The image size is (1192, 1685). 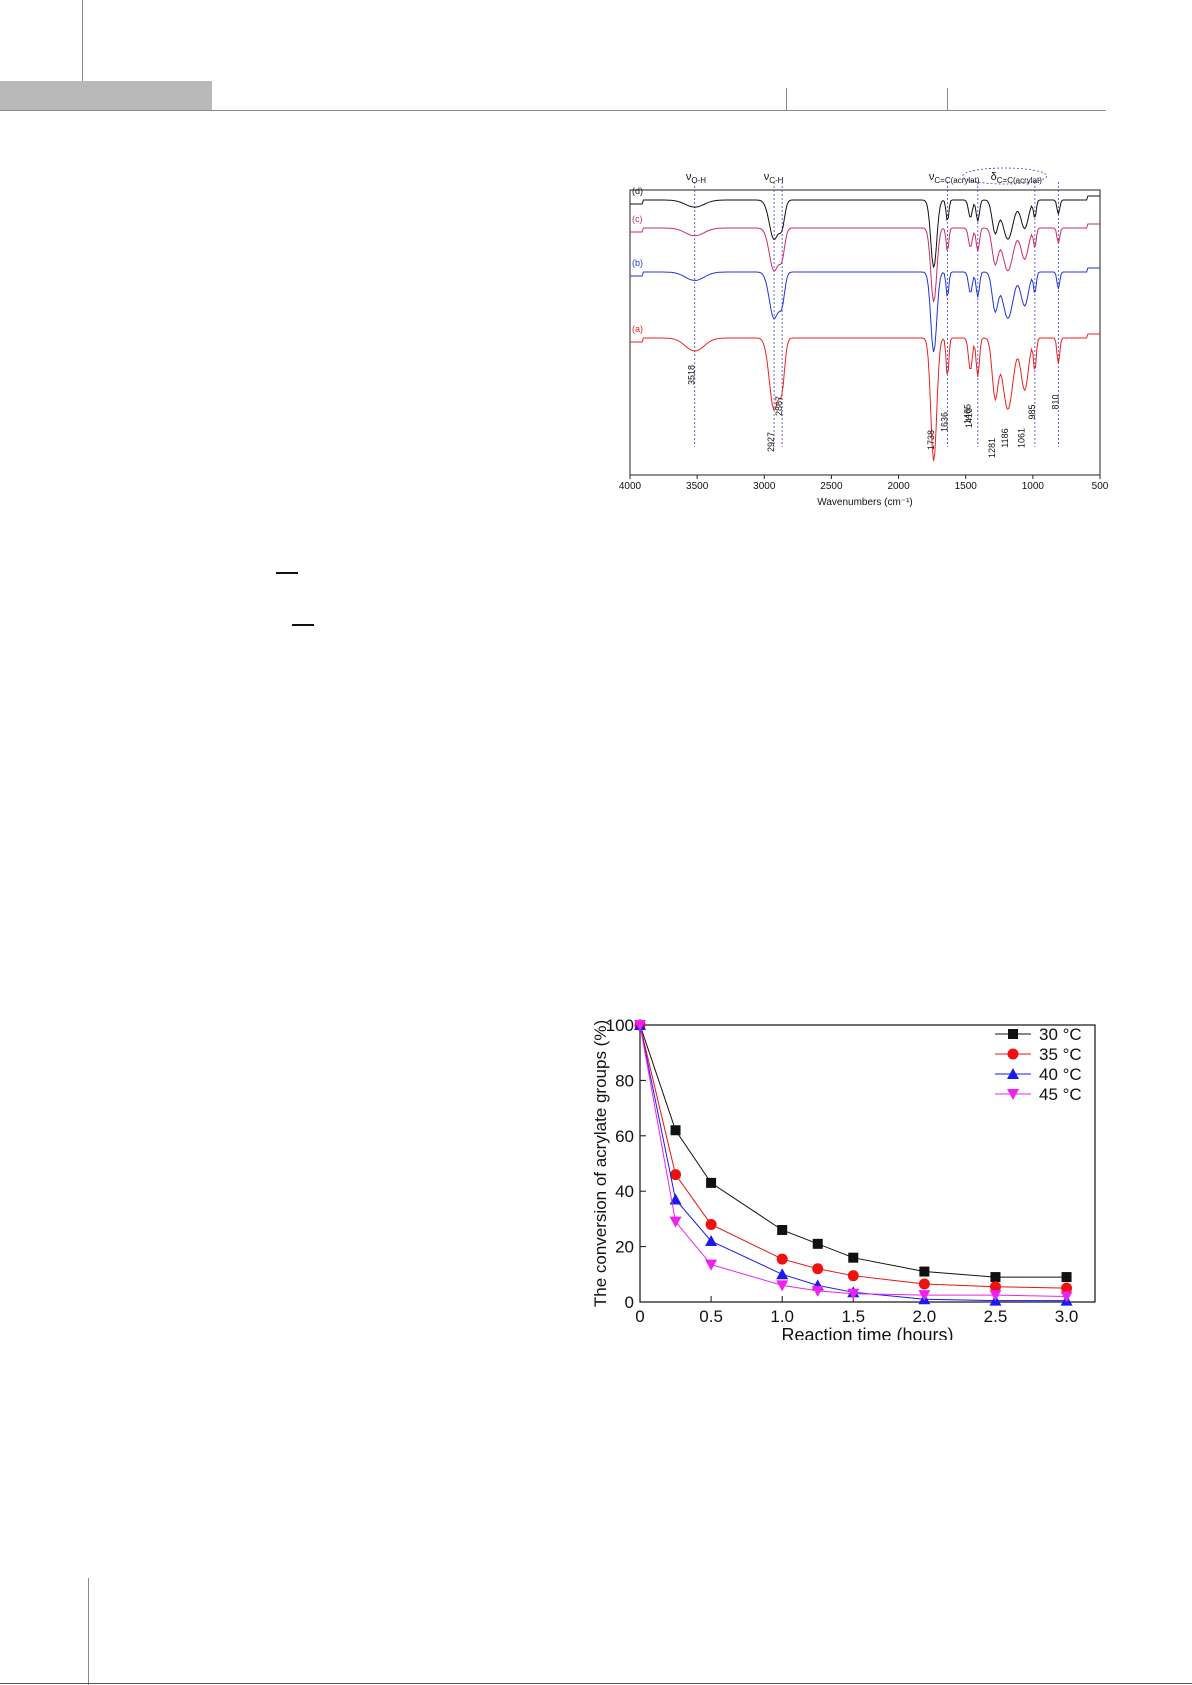 I want to click on x-tick-label: 1000, so click(x=1033, y=486).